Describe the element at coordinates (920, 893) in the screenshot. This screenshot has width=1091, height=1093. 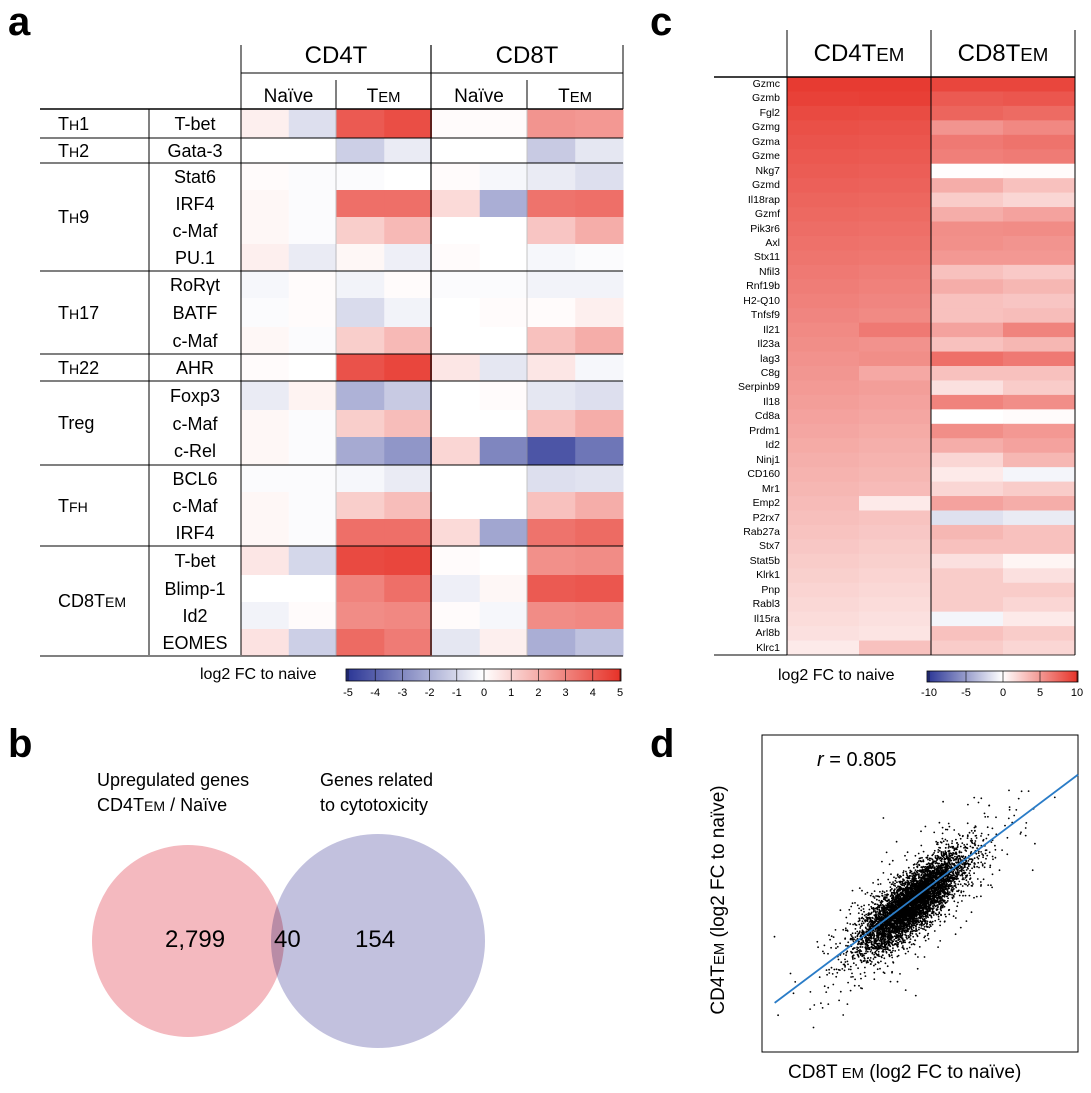
I see `scatter-frame` at that location.